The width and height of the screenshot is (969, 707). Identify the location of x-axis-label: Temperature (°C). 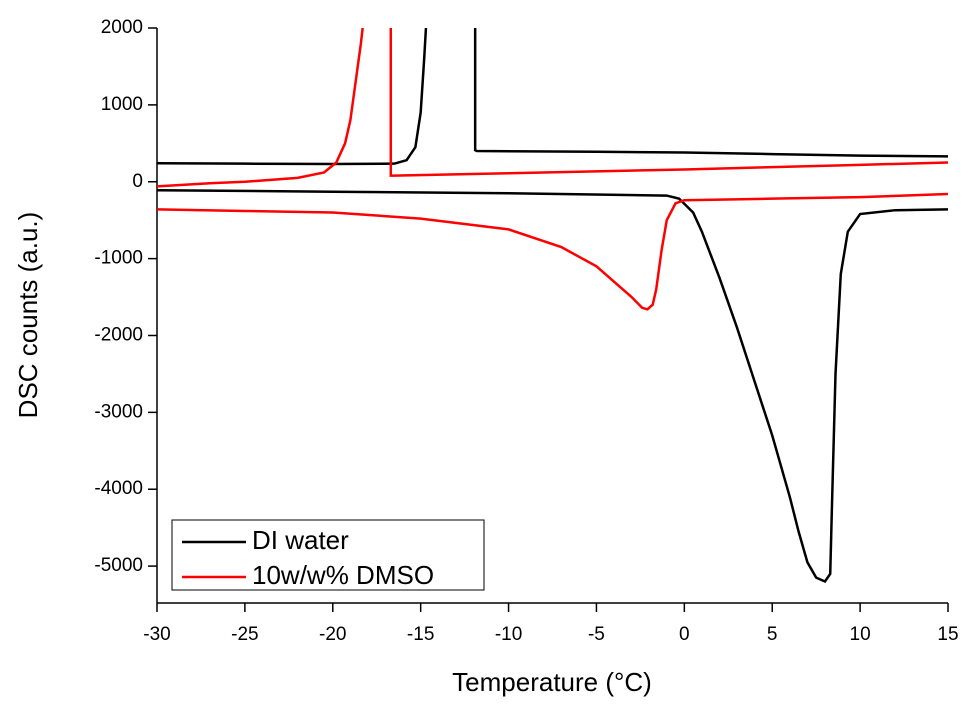
(552, 682).